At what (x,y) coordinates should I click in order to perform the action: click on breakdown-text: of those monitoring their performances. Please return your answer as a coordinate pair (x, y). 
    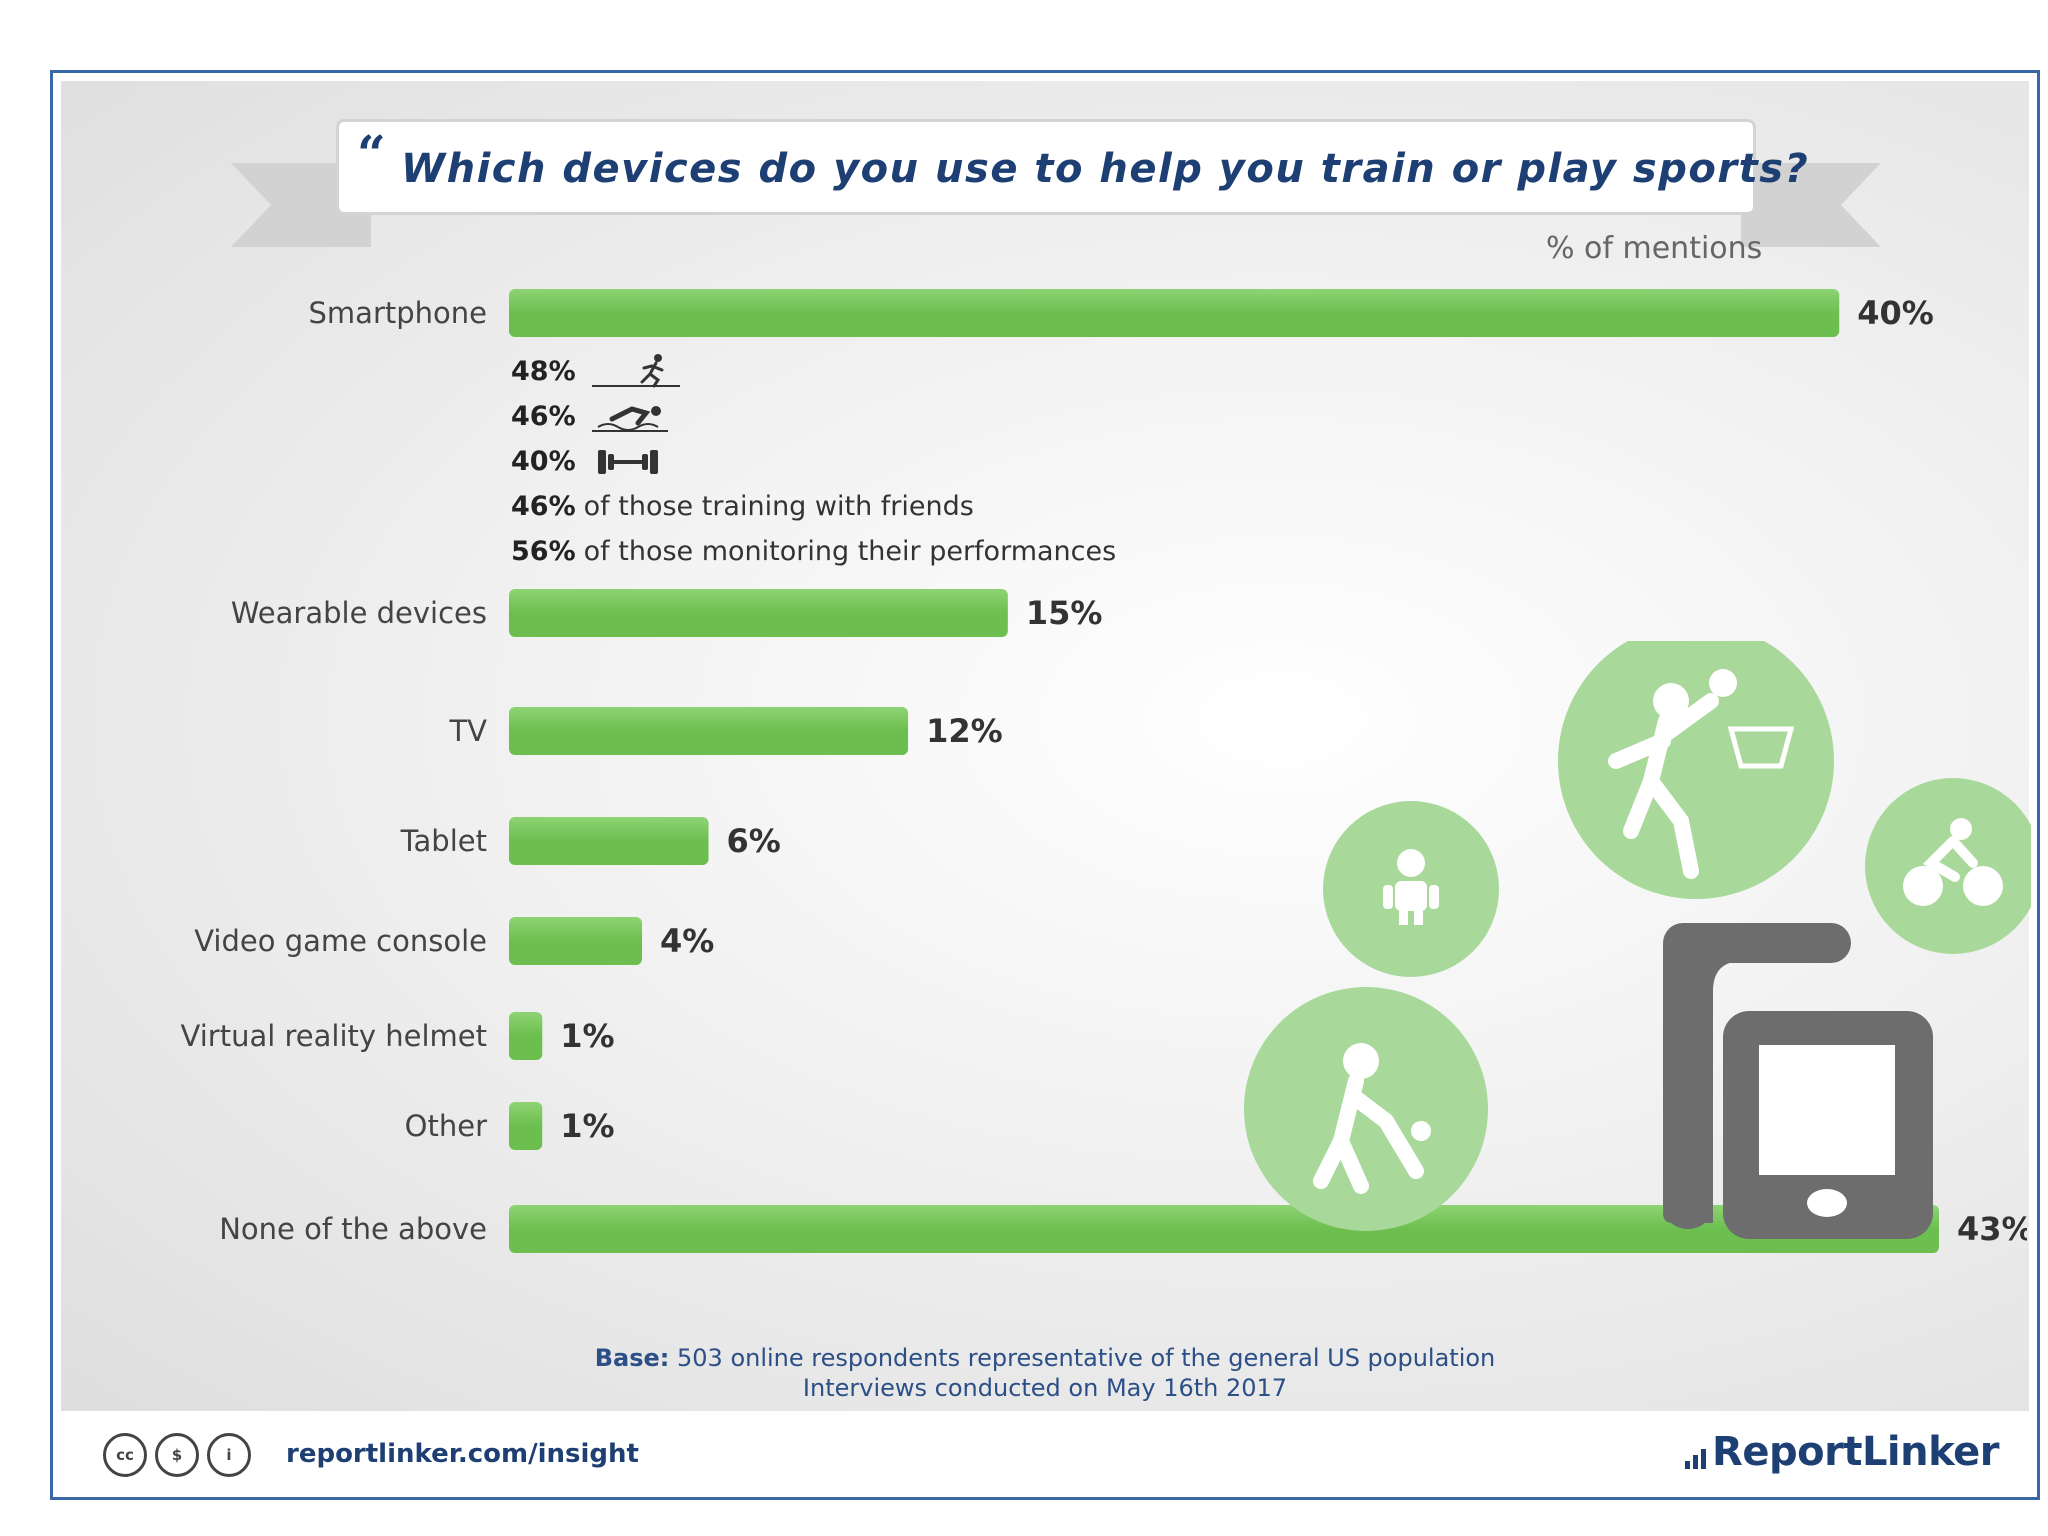
    Looking at the image, I should click on (850, 551).